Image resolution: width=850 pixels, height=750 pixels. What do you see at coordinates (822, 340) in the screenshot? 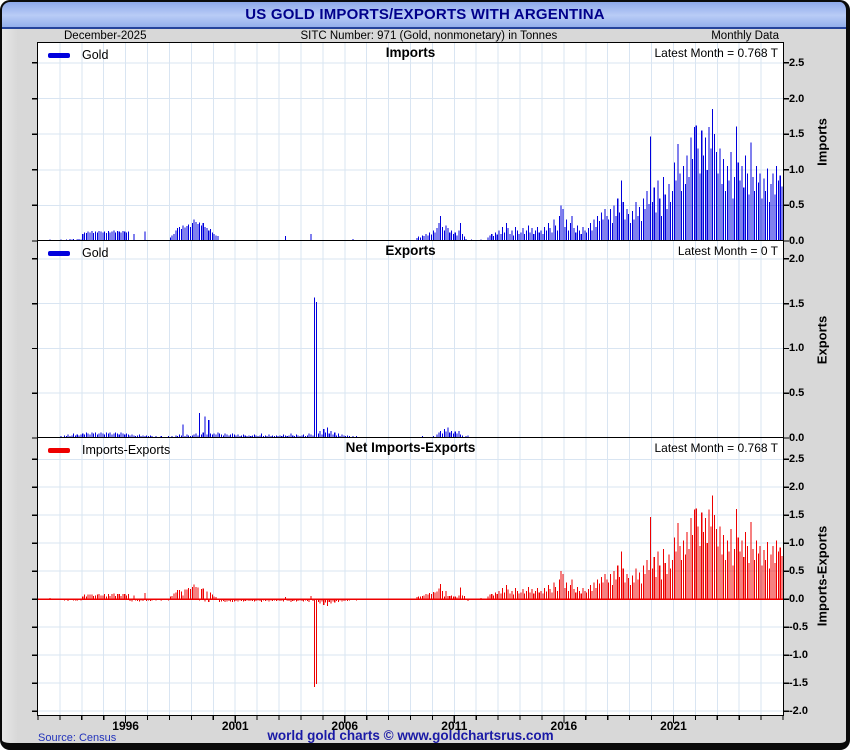
I see `exports-ylabel: Exports` at bounding box center [822, 340].